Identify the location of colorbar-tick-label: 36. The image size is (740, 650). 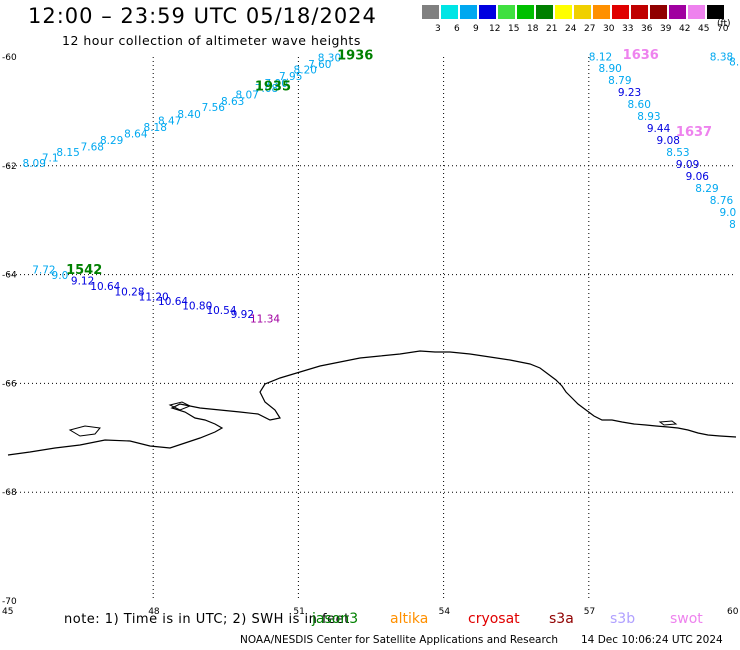
(647, 29).